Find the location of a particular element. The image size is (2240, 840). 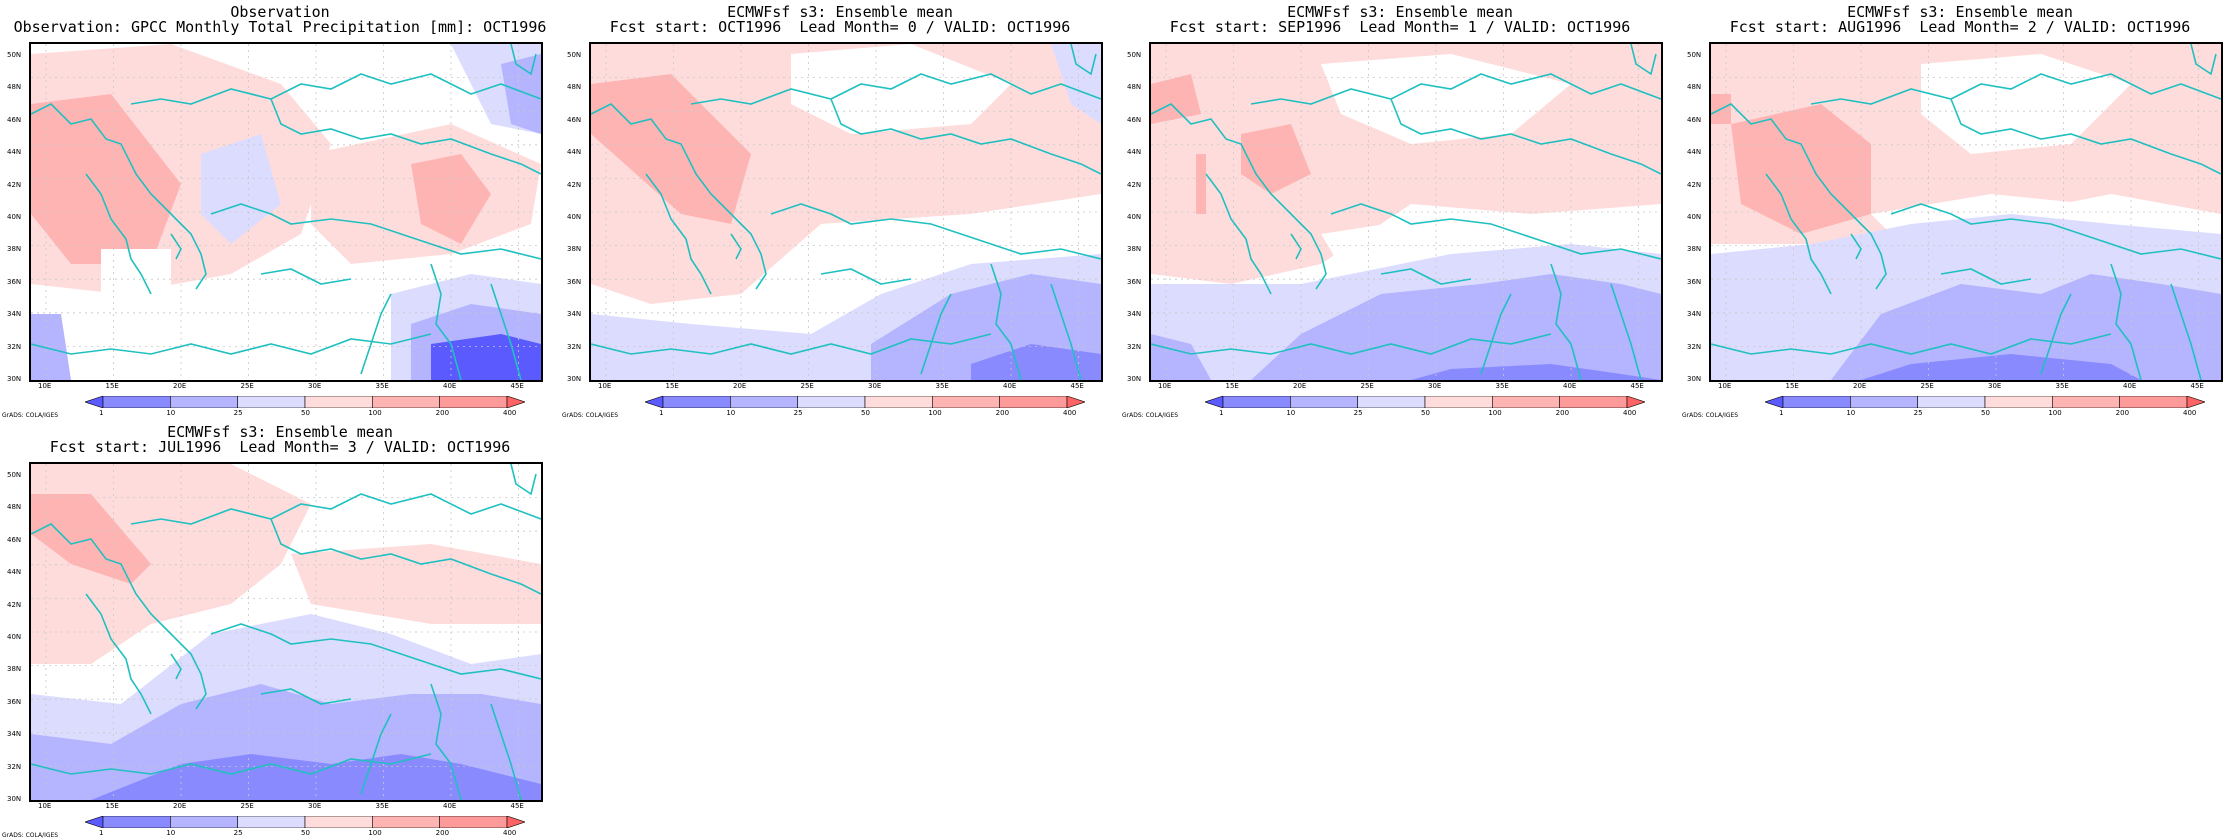

precip-red-region is located at coordinates (1201, 184).